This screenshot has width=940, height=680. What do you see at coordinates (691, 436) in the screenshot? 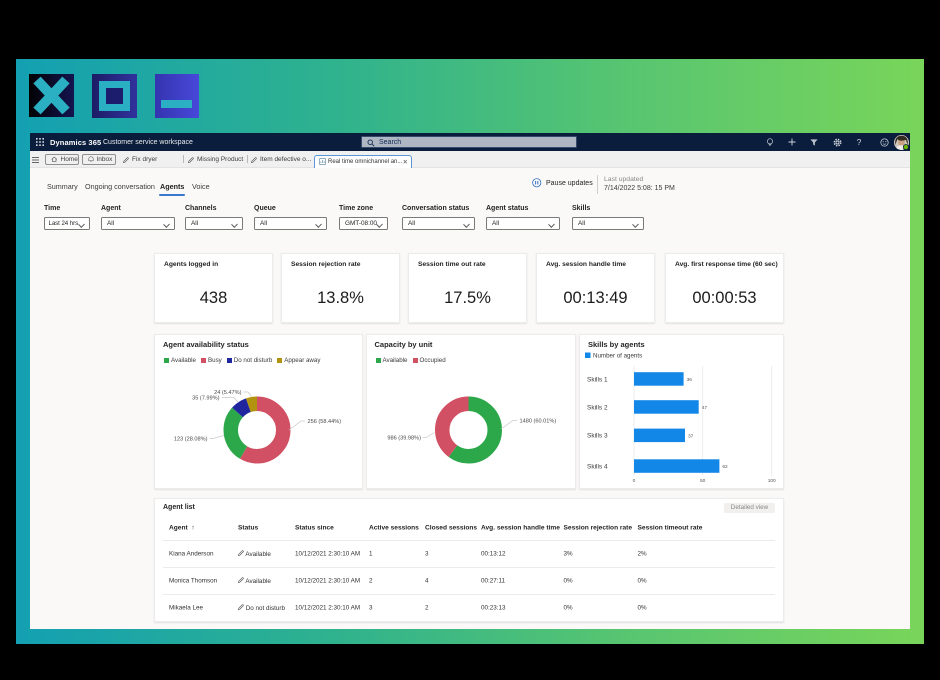
I see `svg-text: 37` at bounding box center [691, 436].